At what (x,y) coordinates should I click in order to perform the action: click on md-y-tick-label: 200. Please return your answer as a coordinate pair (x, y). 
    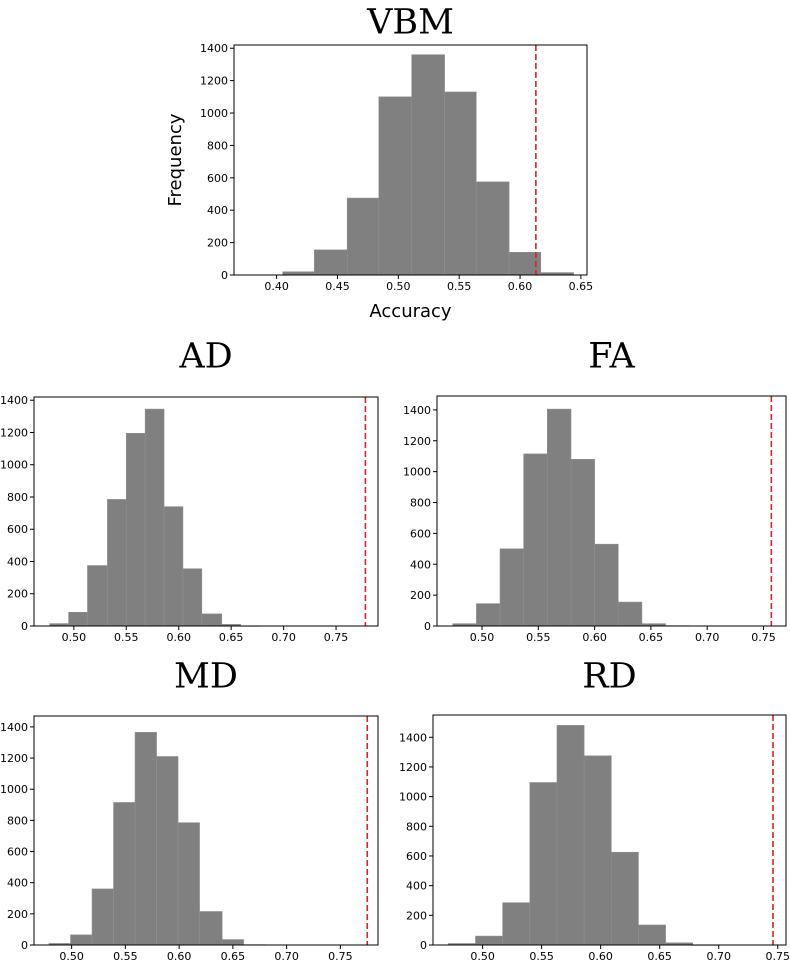
    Looking at the image, I should click on (17, 914).